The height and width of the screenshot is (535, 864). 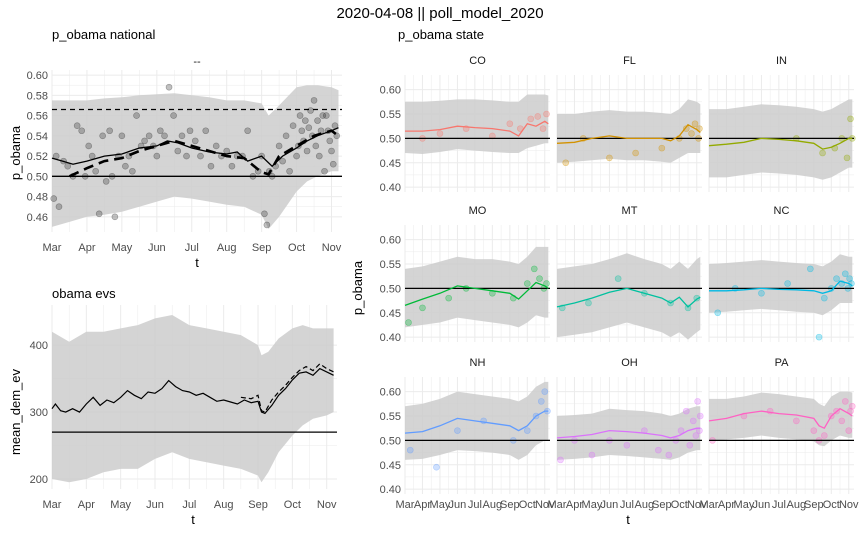 I want to click on state-x-tick-label: Mar, so click(x=405, y=505).